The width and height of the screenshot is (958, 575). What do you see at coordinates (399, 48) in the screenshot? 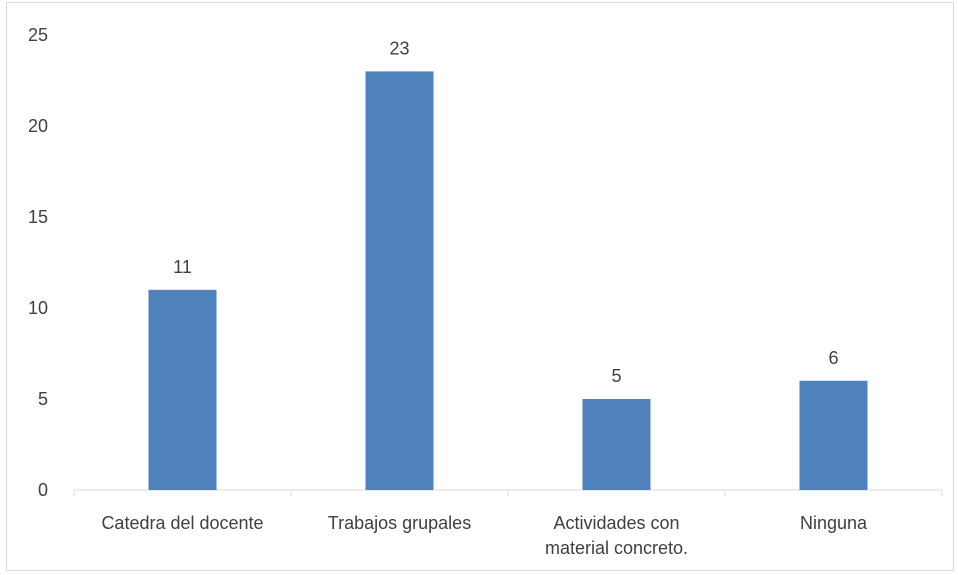
I see `data-label: 23` at bounding box center [399, 48].